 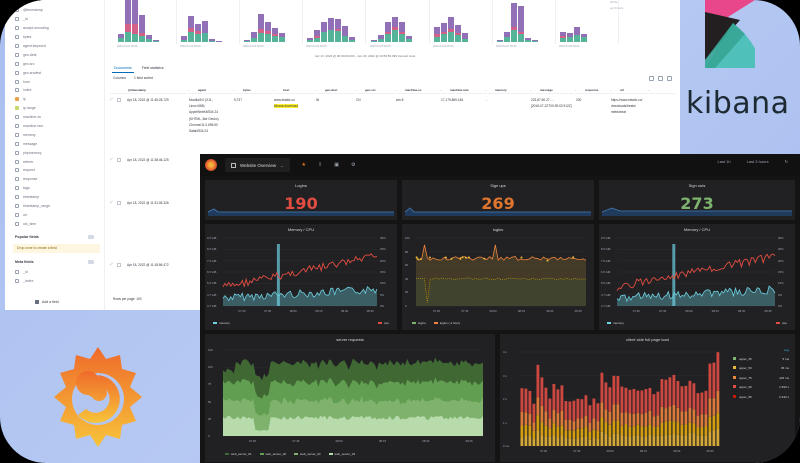 What do you see at coordinates (651, 78) in the screenshot?
I see `density-icon` at bounding box center [651, 78].